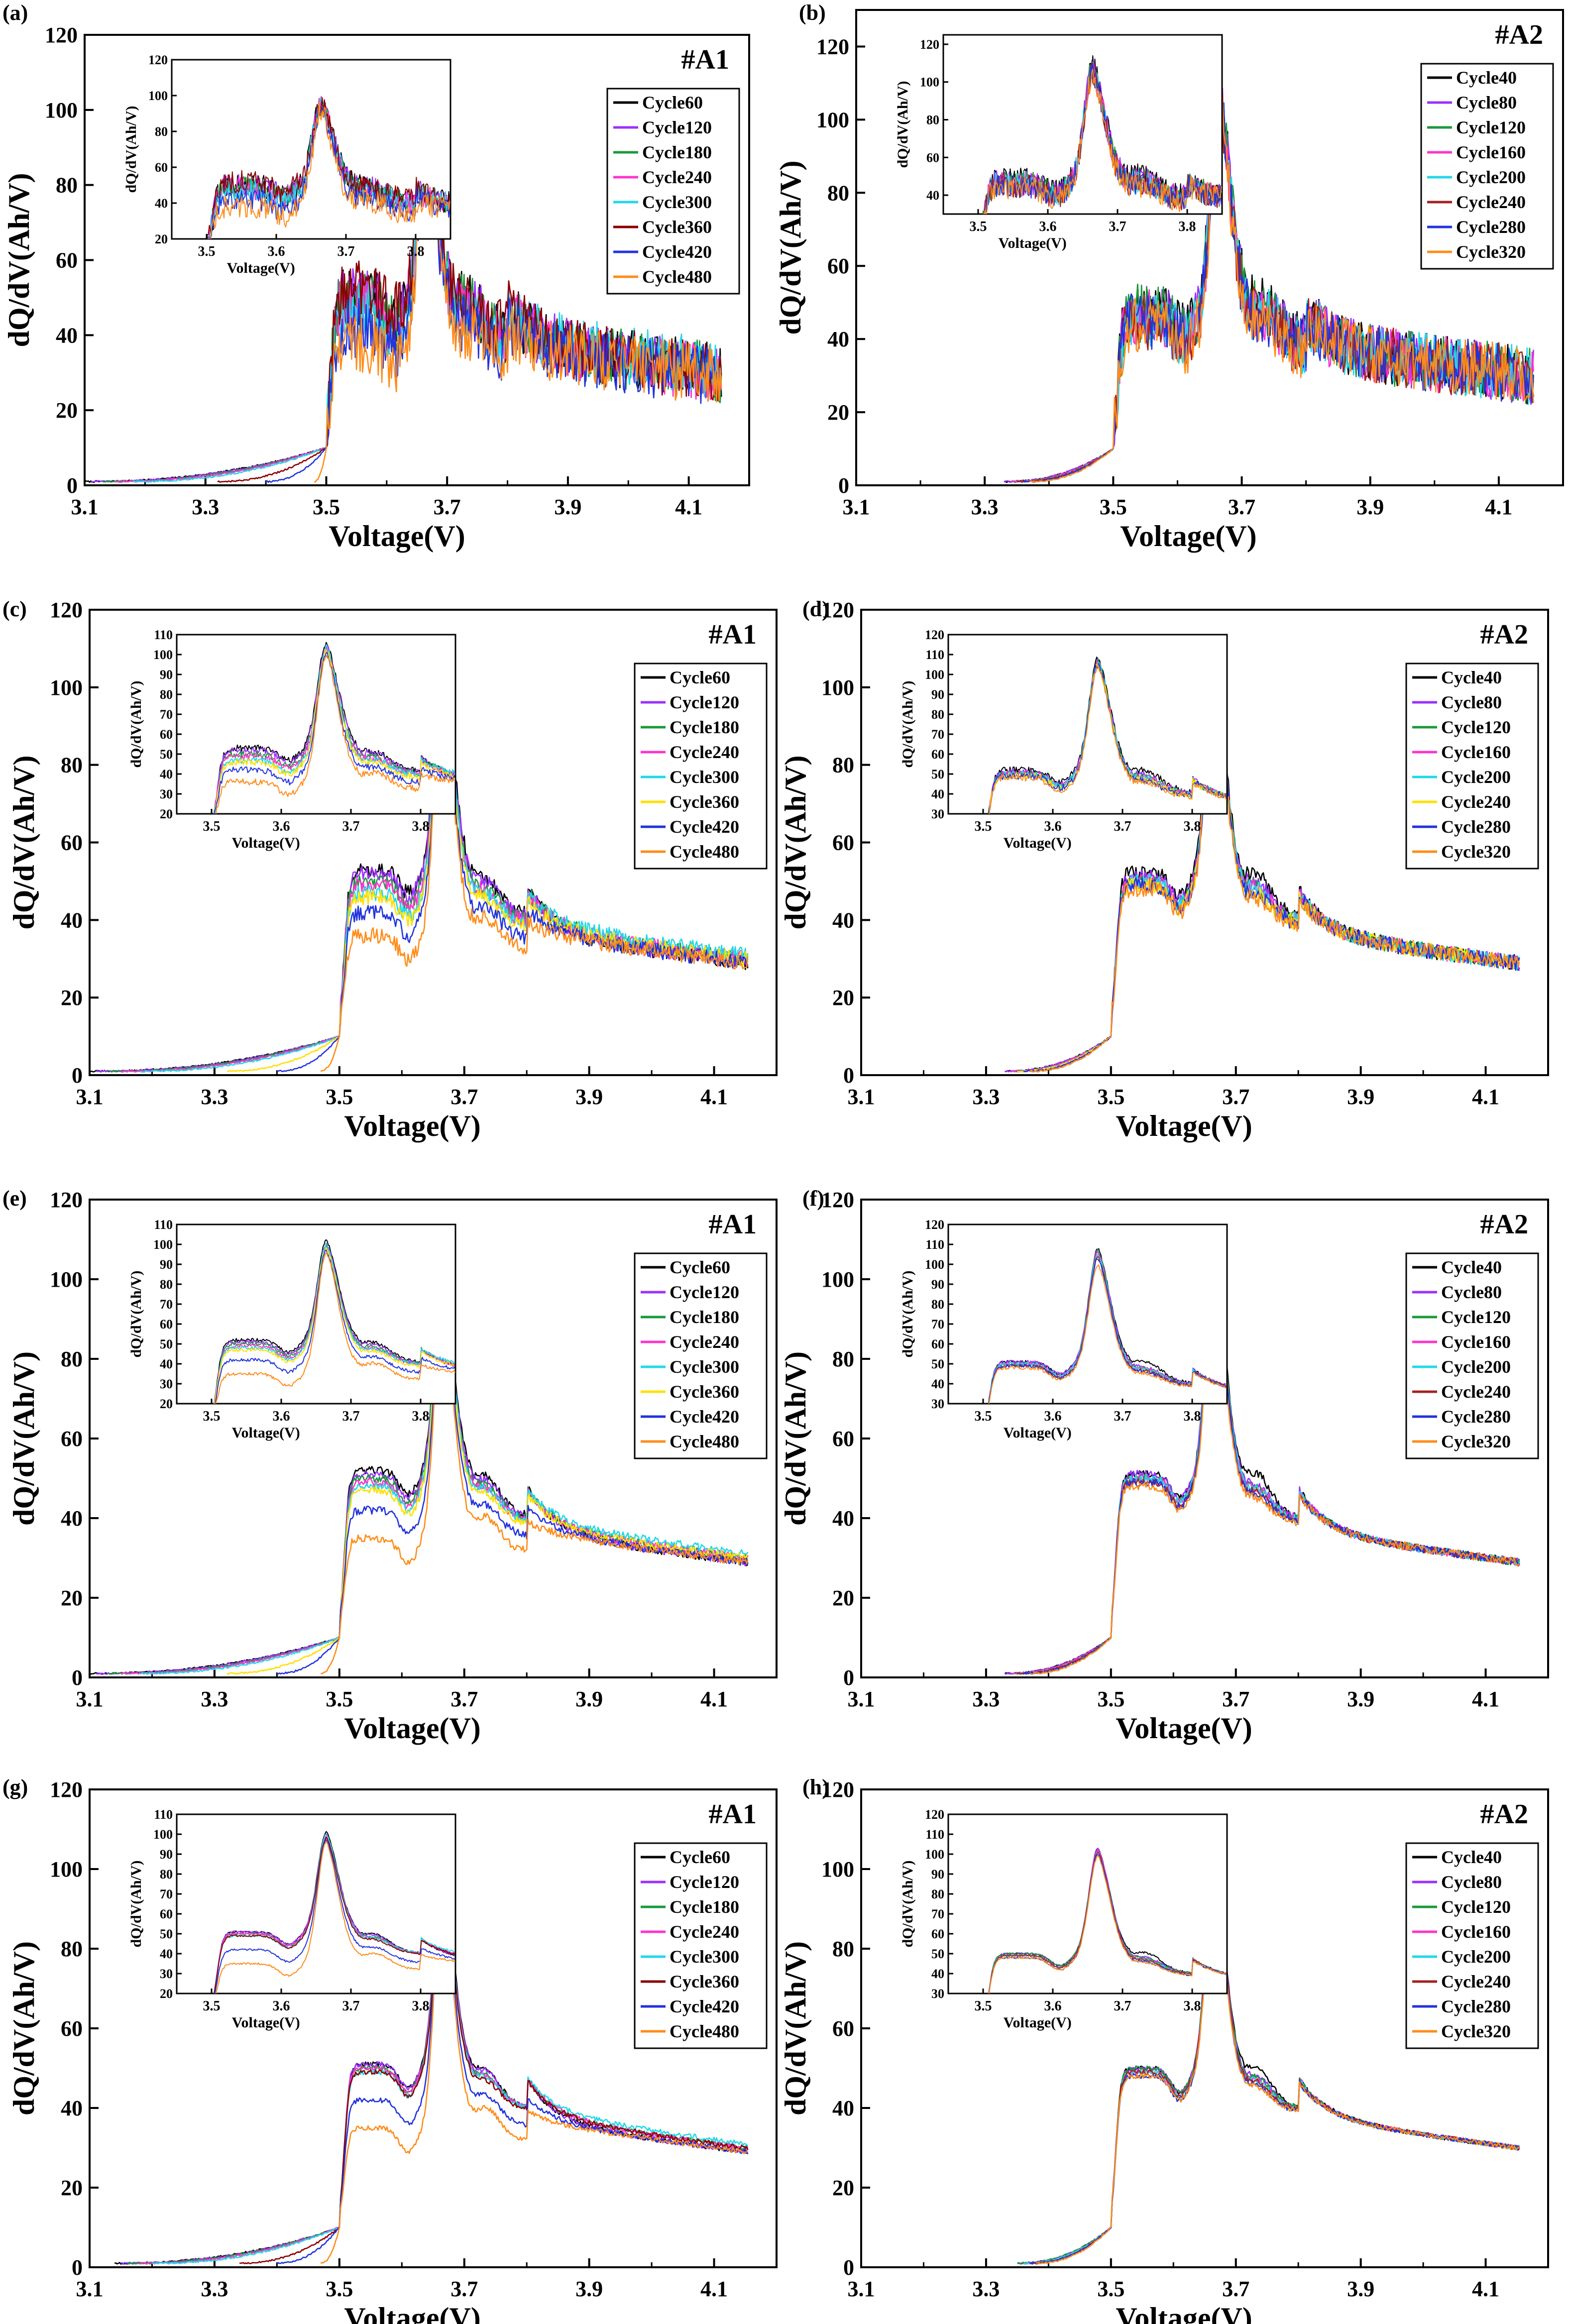 The width and height of the screenshot is (1572, 2324). What do you see at coordinates (1498, 507) in the screenshot?
I see `x-tick-label: 4.1` at bounding box center [1498, 507].